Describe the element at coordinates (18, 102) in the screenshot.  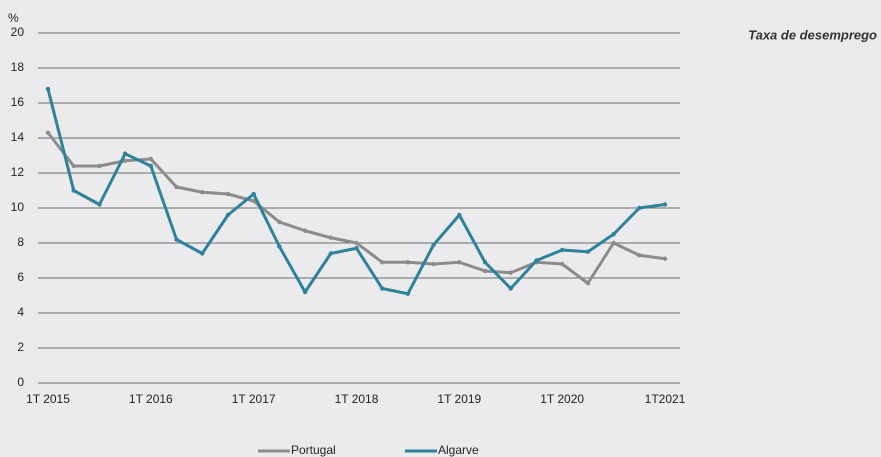
I see `y-tick-label: 16` at that location.